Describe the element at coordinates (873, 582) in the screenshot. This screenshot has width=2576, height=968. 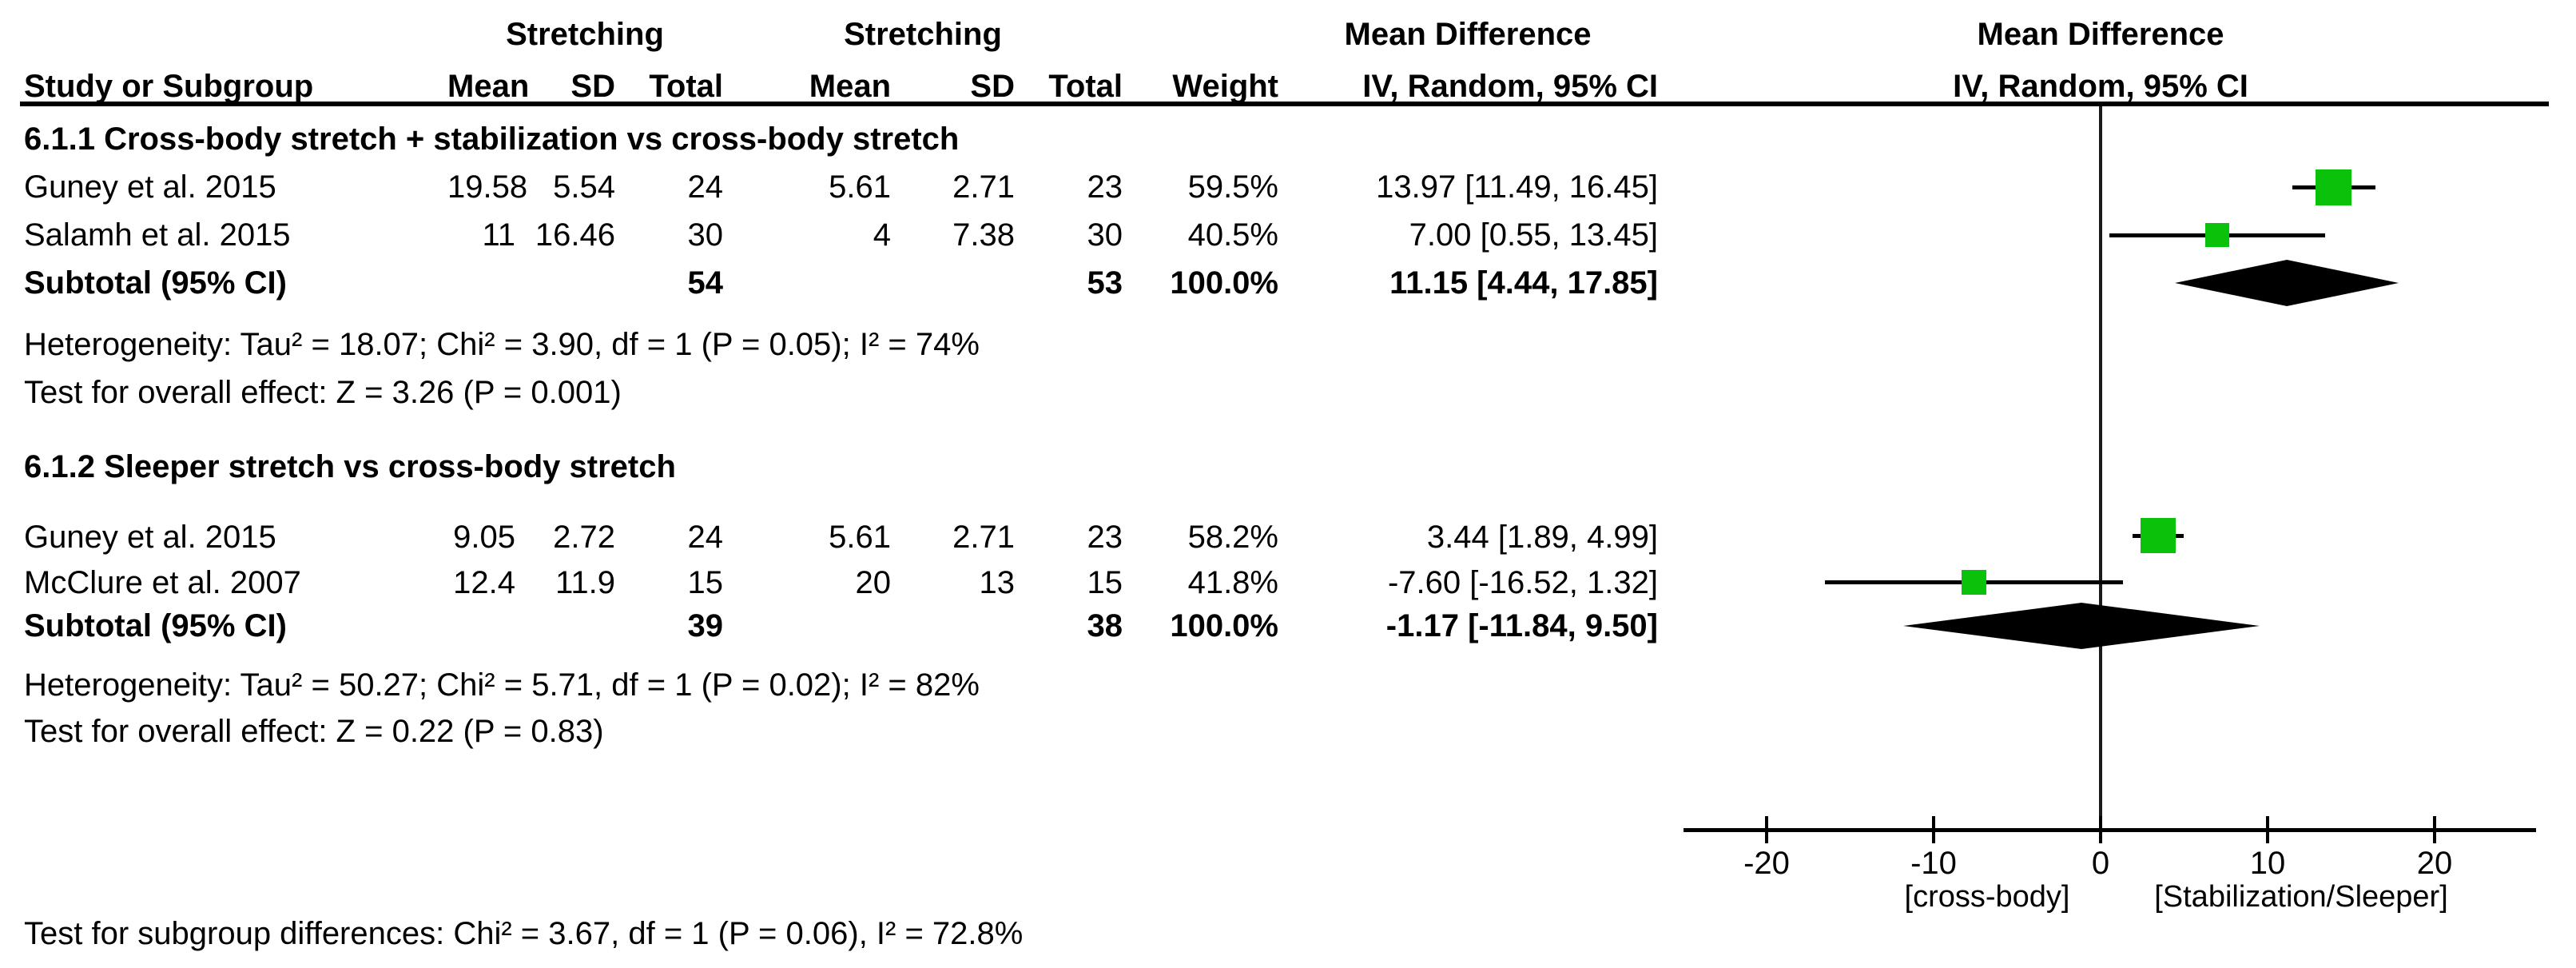
I see `mean2-cell: 20` at that location.